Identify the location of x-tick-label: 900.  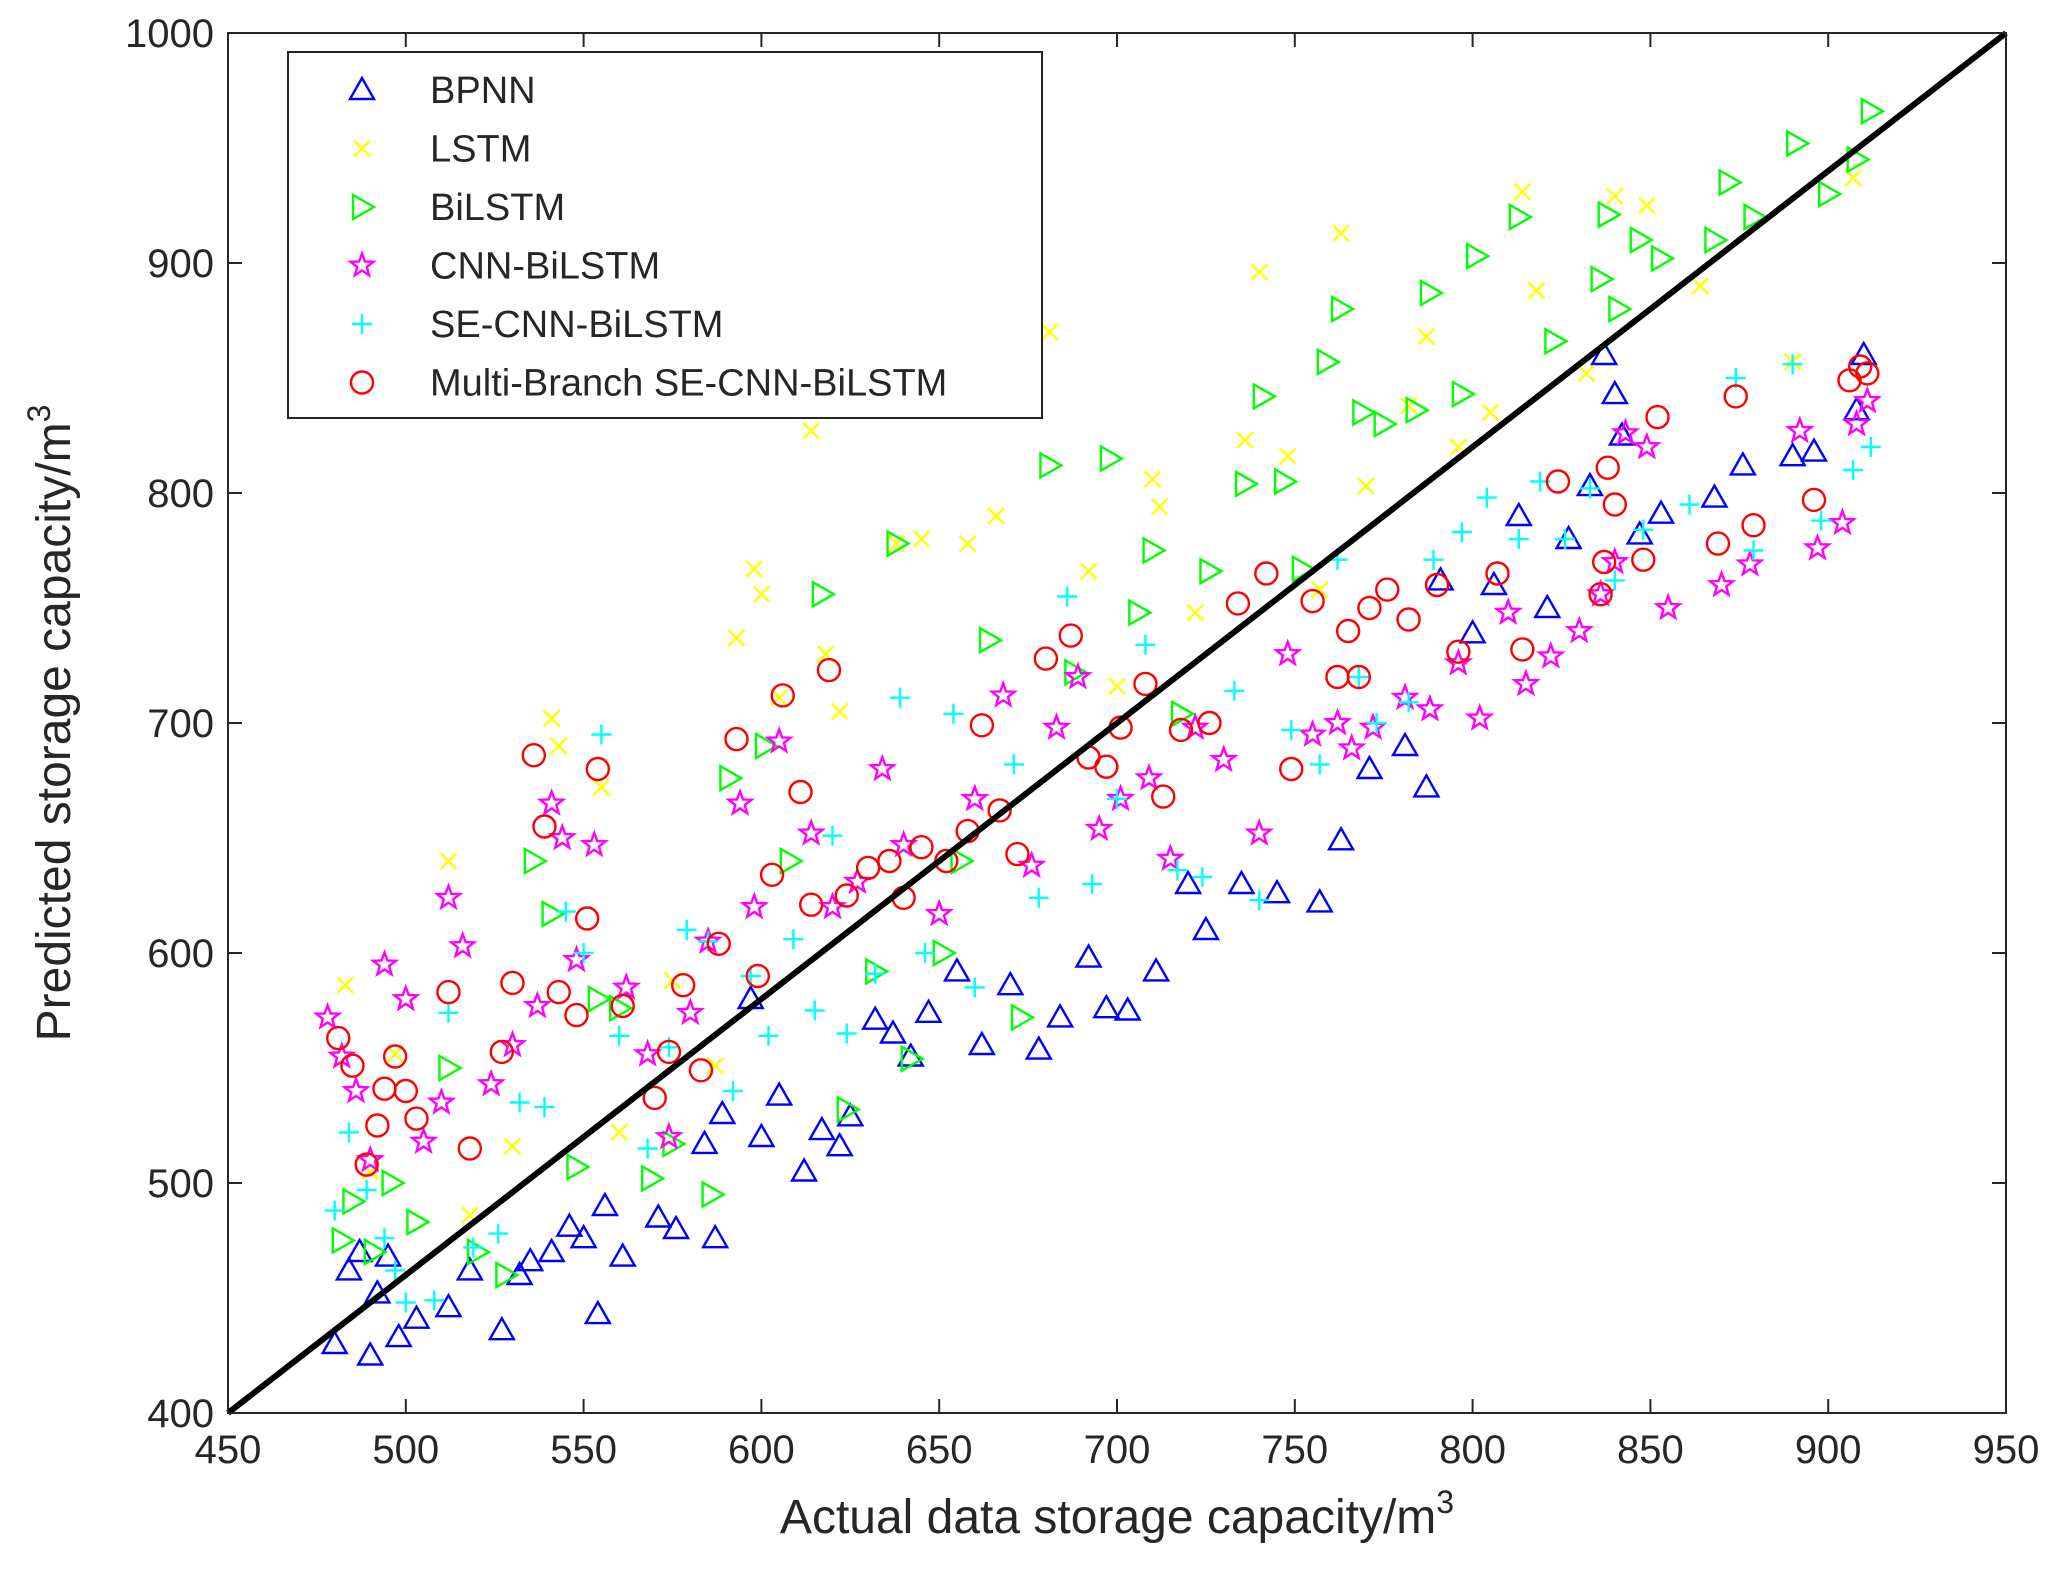
(1828, 1450).